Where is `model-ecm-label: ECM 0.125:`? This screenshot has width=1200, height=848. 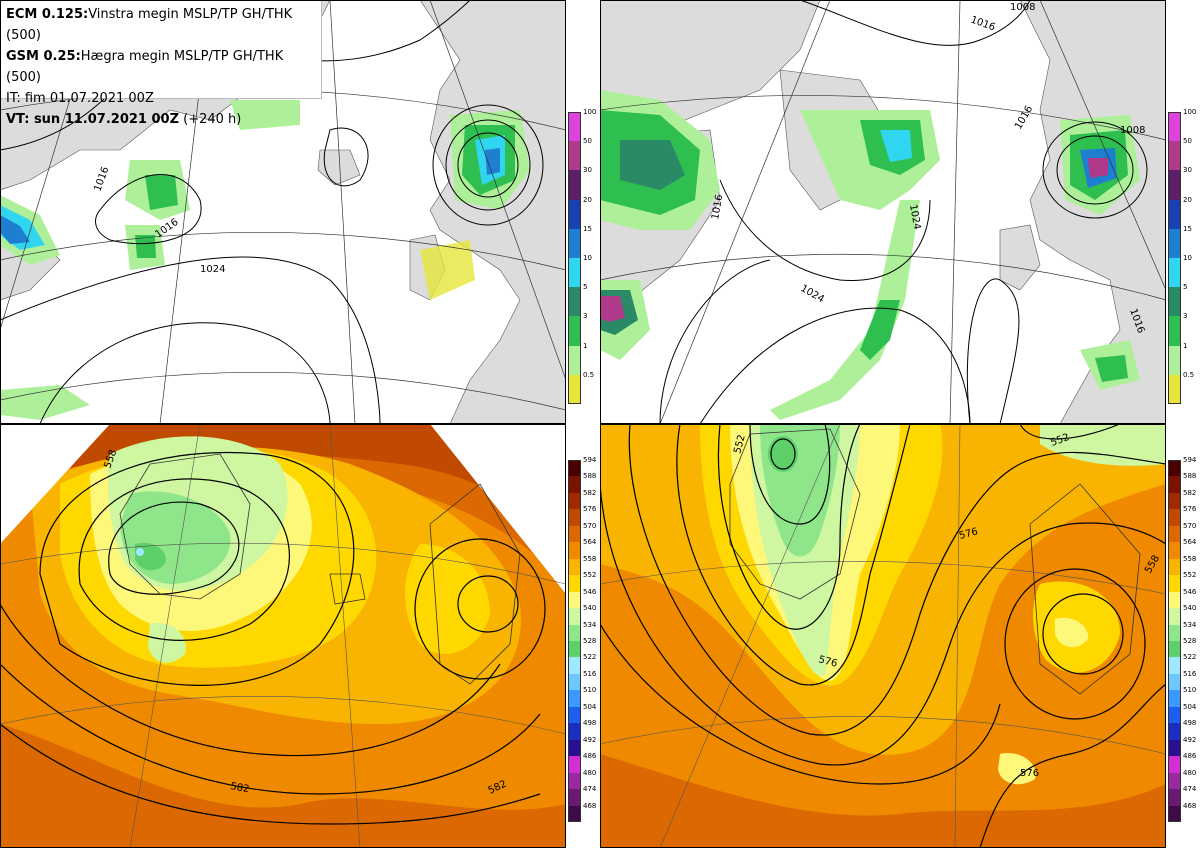 model-ecm-label: ECM 0.125: is located at coordinates (47, 14).